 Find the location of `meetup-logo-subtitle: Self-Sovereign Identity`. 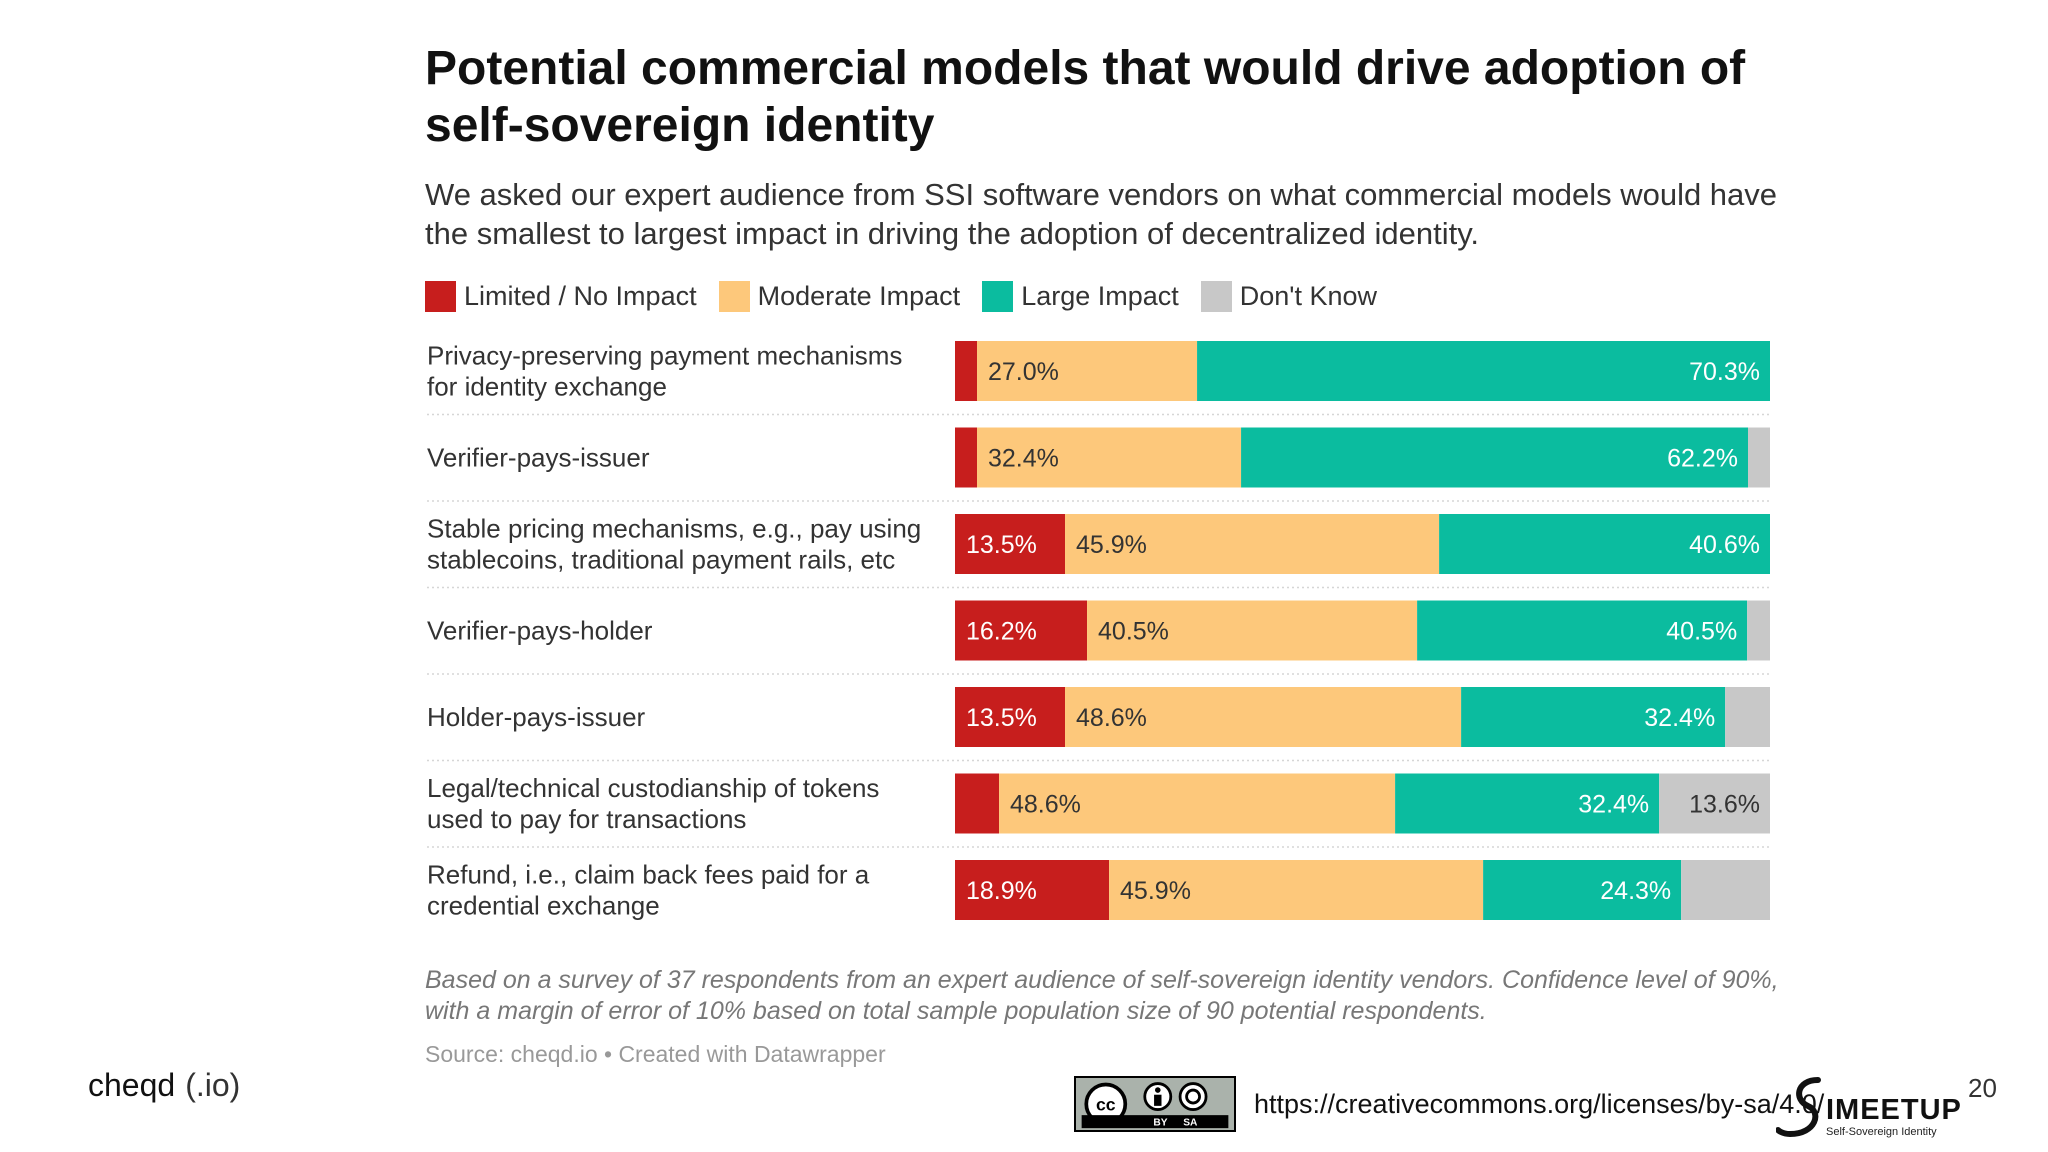

meetup-logo-subtitle: Self-Sovereign Identity is located at coordinates (1881, 1132).